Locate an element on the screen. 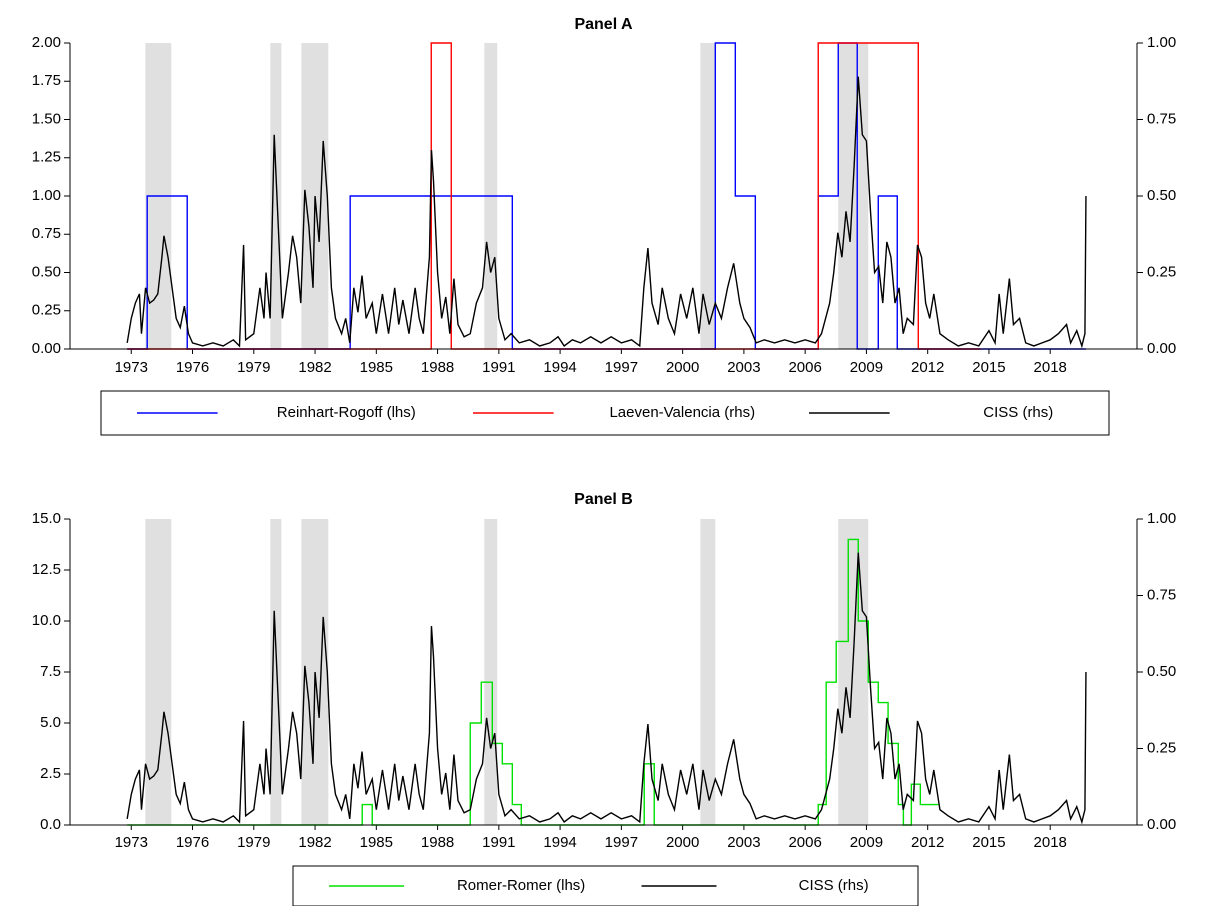  y-tick-label: 10.0 is located at coordinates (46, 620).